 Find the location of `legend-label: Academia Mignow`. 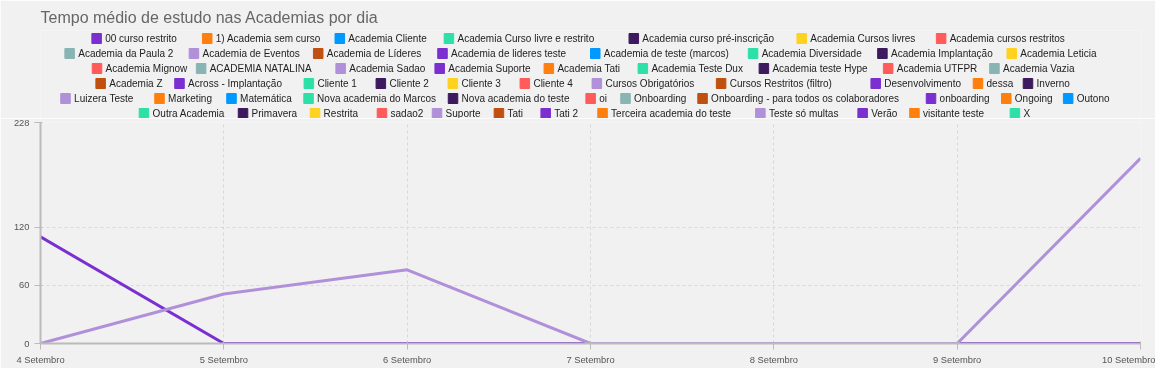

legend-label: Academia Mignow is located at coordinates (147, 68).